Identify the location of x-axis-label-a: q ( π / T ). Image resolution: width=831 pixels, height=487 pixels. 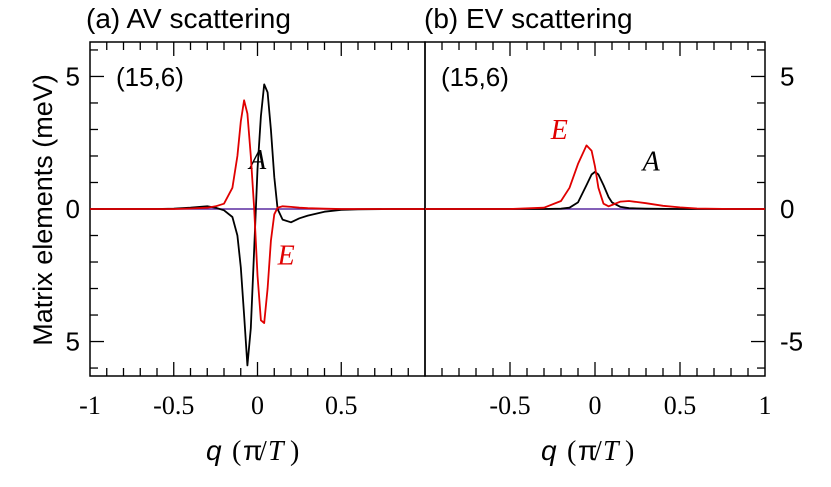
(252, 451).